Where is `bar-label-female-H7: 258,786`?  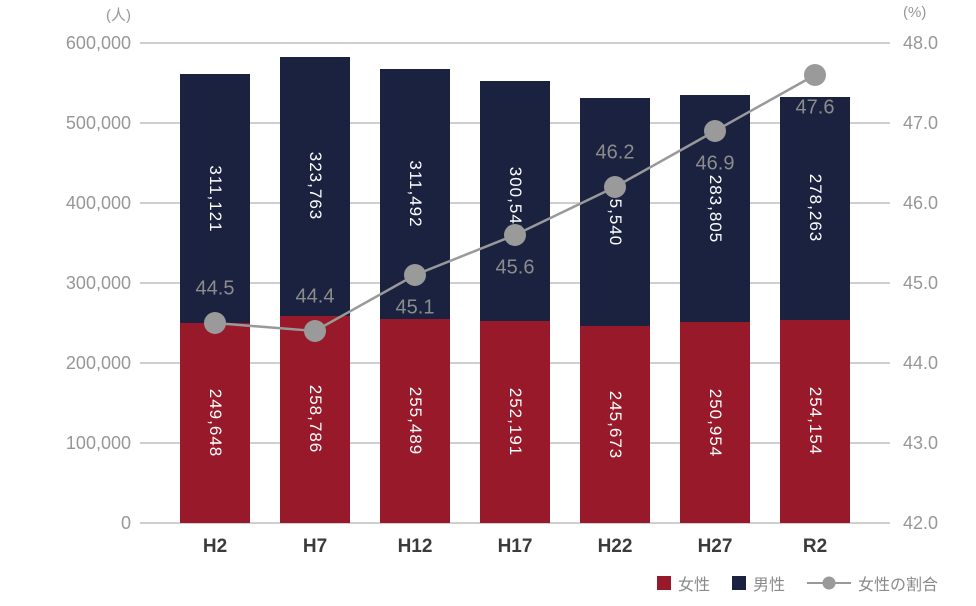 bar-label-female-H7: 258,786 is located at coordinates (315, 419).